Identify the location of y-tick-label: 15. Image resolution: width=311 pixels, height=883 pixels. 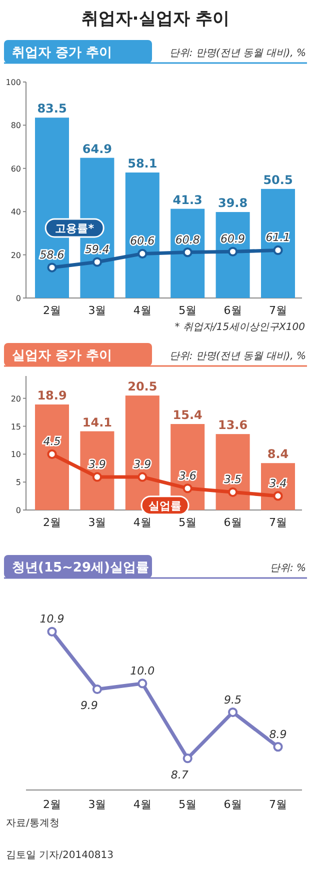
(15, 427).